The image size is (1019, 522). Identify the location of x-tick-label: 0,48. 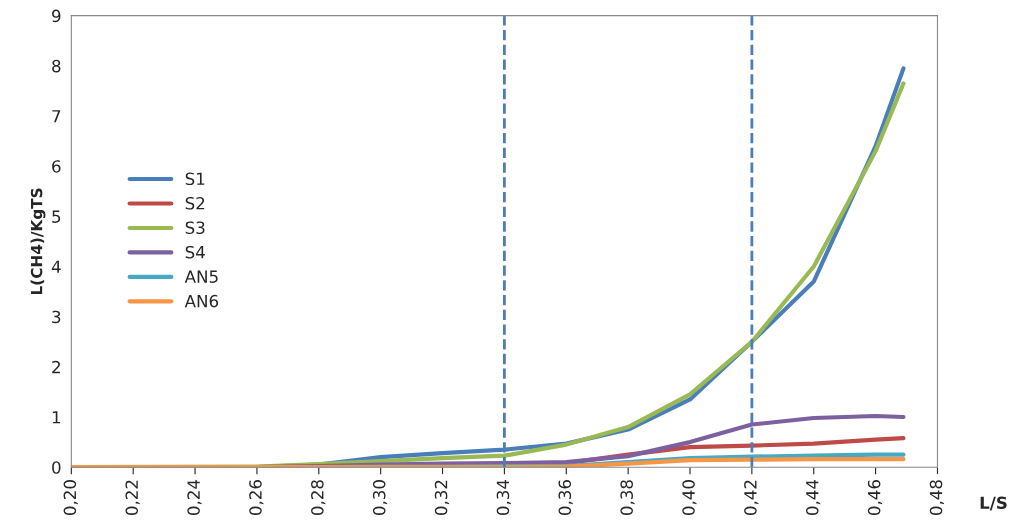
(937, 498).